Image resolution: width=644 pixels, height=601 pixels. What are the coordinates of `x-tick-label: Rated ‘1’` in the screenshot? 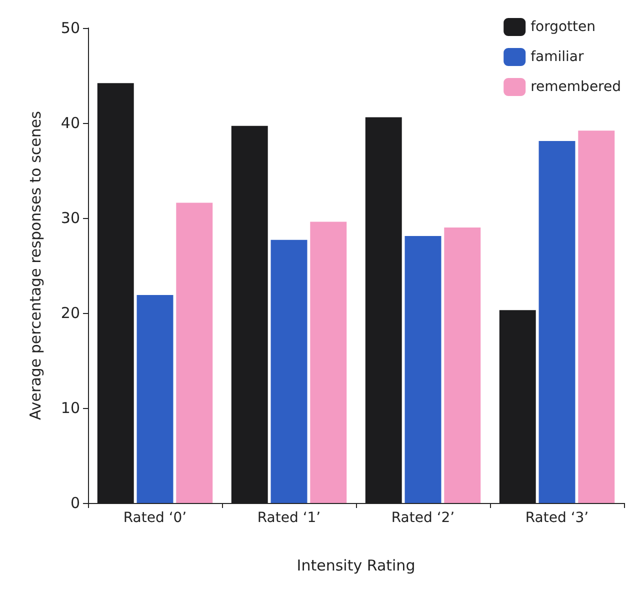 It's located at (289, 518).